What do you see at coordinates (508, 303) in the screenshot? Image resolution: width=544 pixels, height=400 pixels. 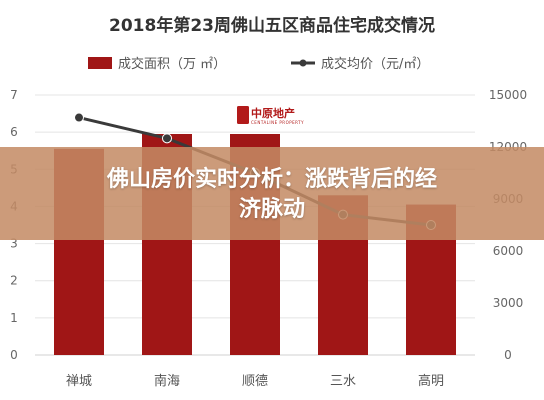 I see `y-right-tick-1: 3000` at bounding box center [508, 303].